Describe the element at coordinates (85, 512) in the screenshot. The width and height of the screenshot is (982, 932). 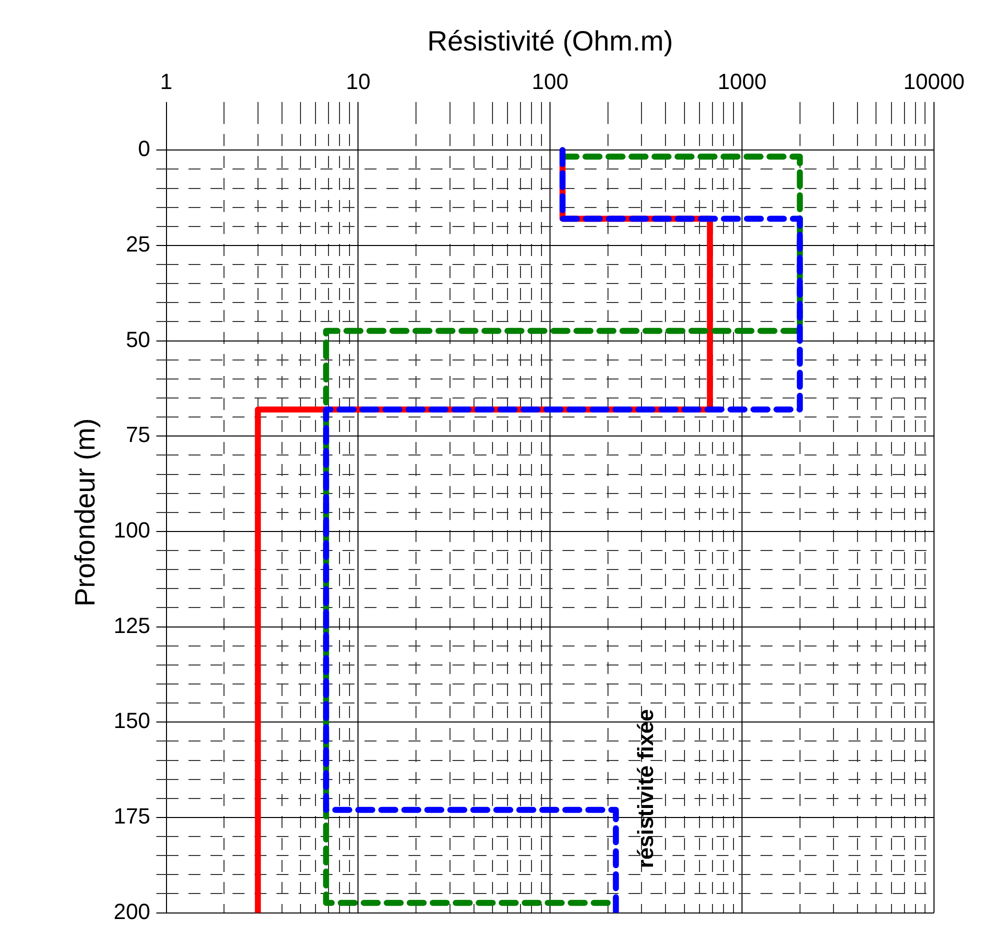
I see `y-axis-title: Profondeur (m)` at that location.